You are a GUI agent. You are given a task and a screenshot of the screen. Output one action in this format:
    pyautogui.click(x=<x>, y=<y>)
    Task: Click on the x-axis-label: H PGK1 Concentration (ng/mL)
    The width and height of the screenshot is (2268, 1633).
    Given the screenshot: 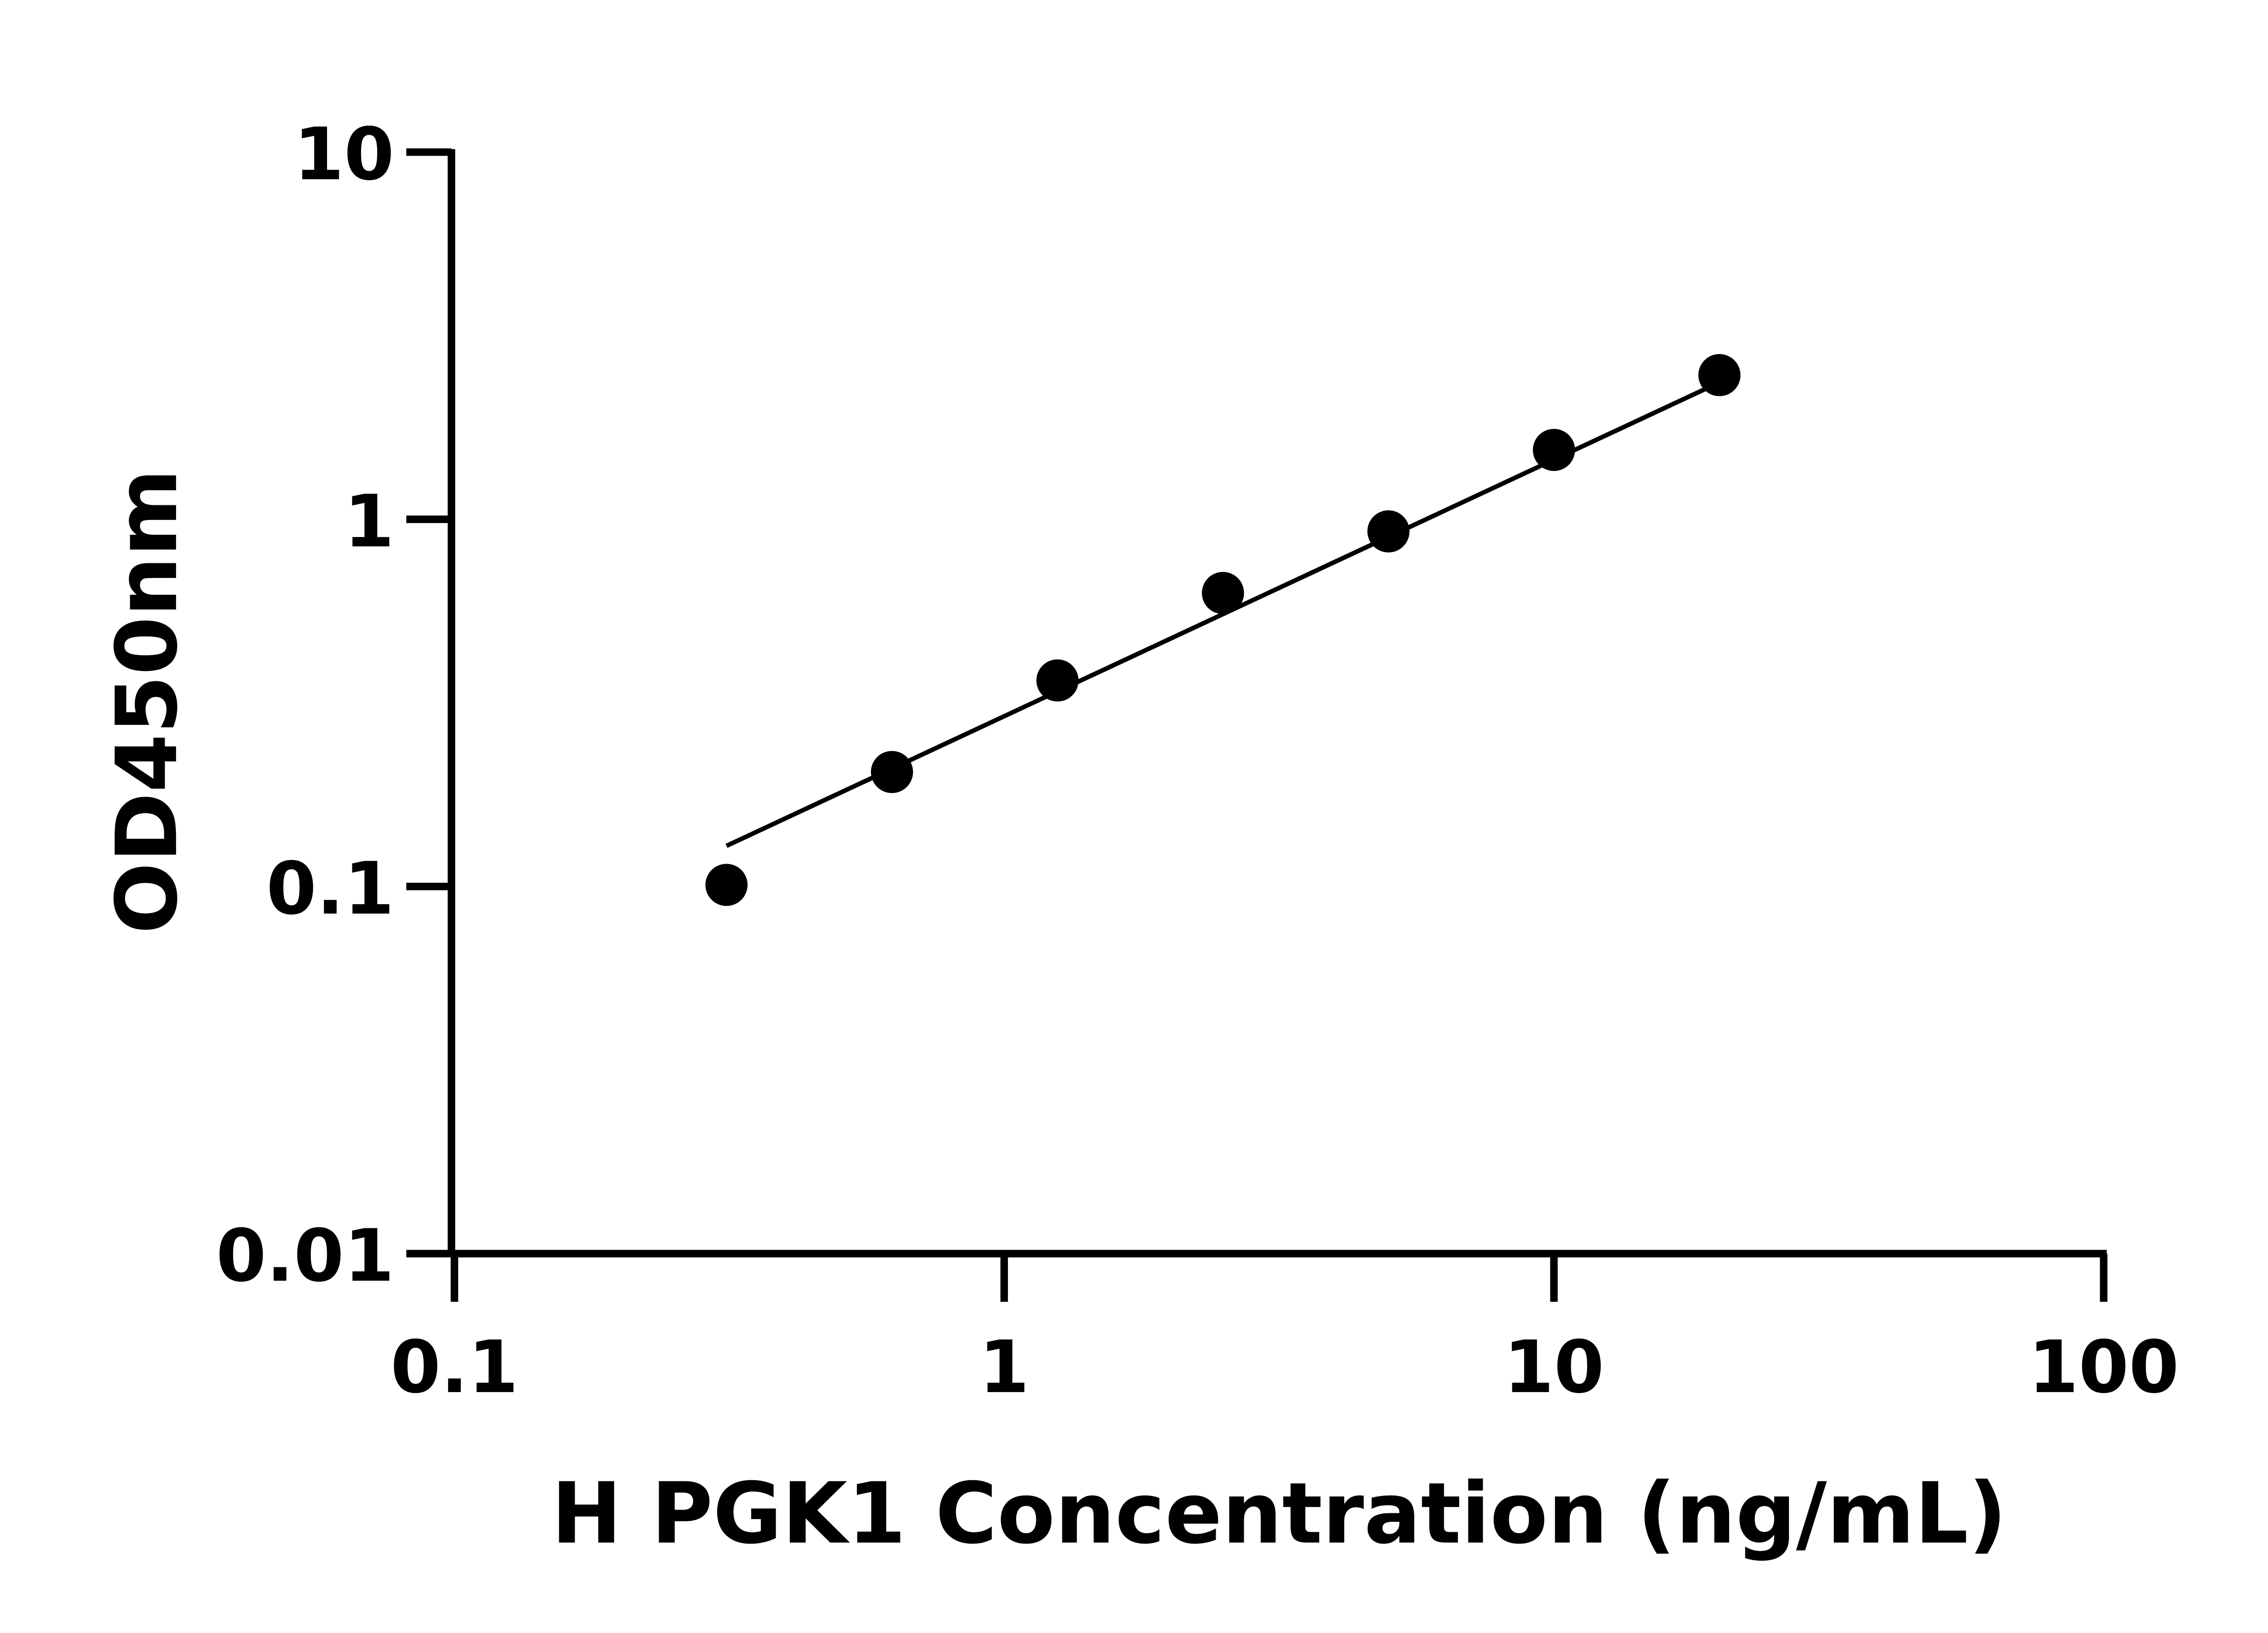 What is the action you would take?
    pyautogui.click(x=1279, y=1514)
    